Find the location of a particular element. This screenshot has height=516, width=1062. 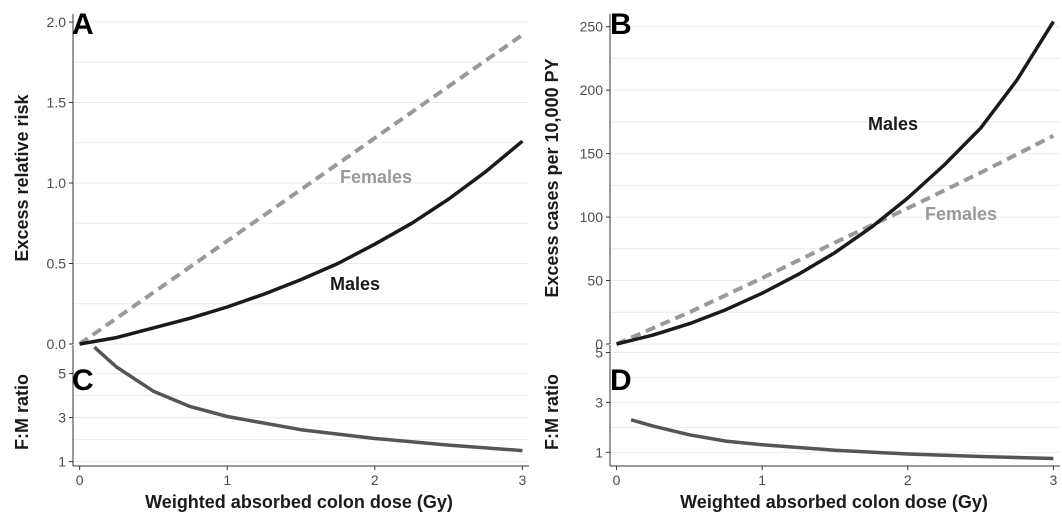

series-label-females-a: Females is located at coordinates (376, 177).